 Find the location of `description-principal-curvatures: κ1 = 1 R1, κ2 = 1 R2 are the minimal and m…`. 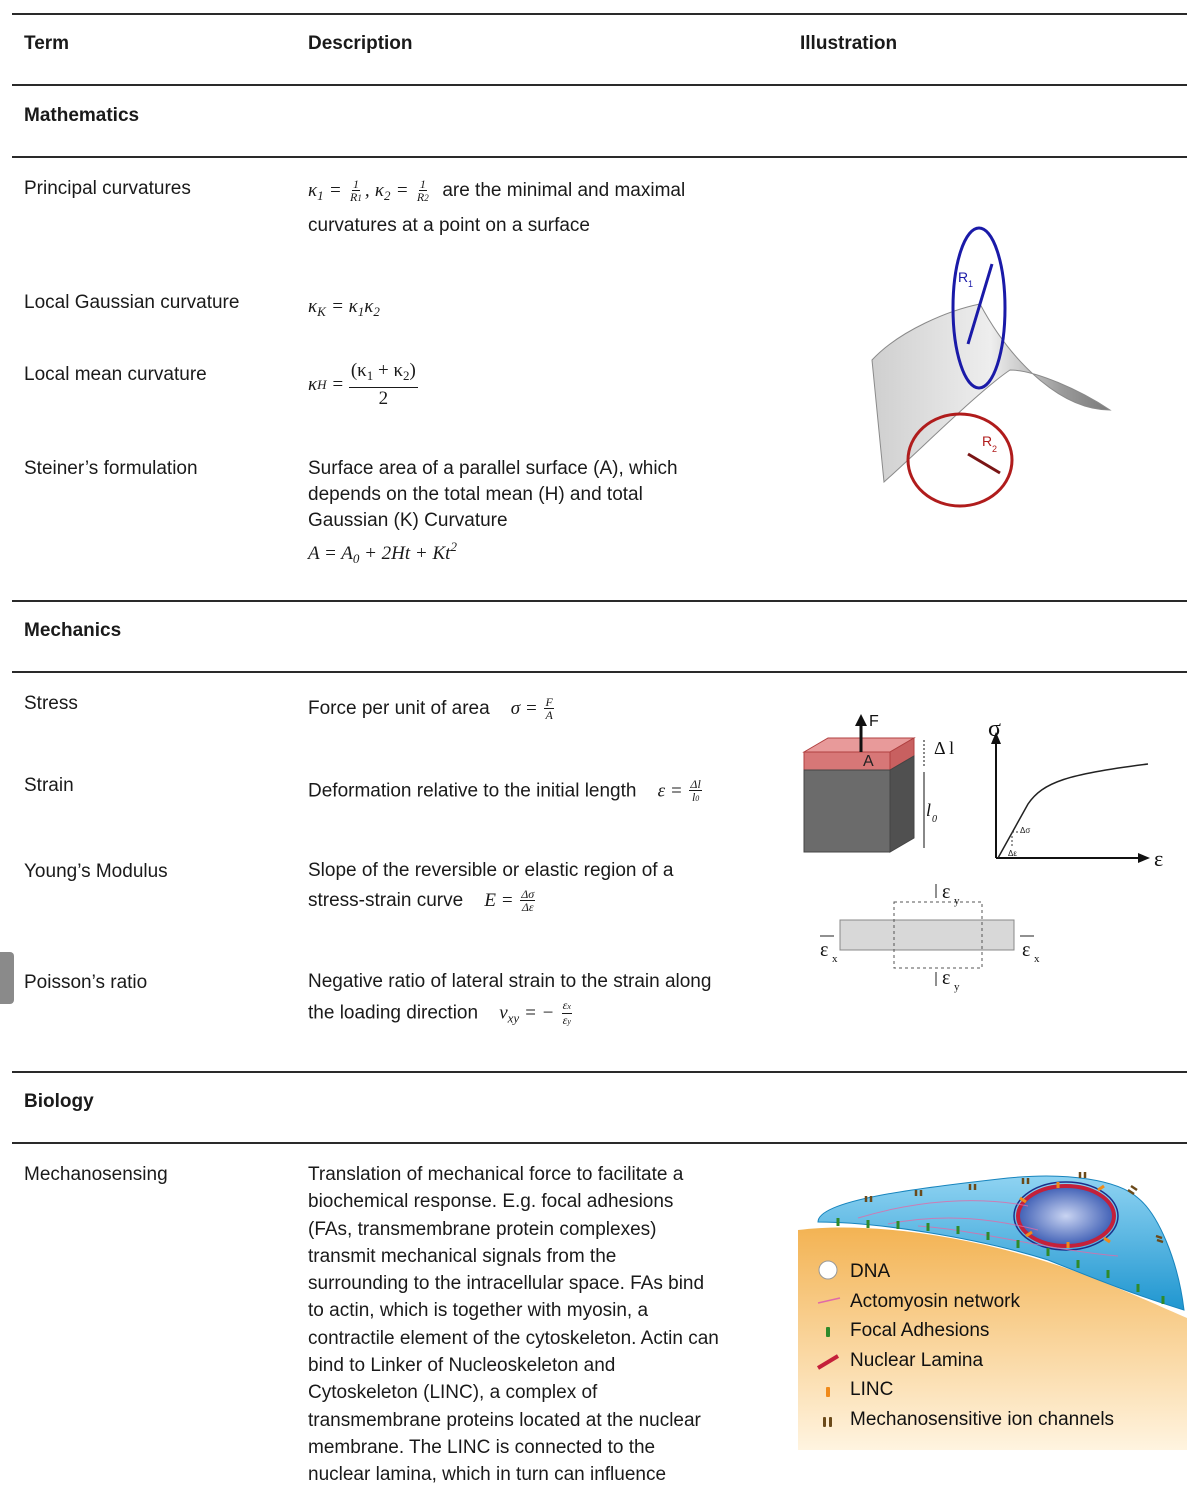

description-principal-curvatures: κ1 = 1 R1, κ2 = 1 R2 are the minimal and m… is located at coordinates (497, 207).